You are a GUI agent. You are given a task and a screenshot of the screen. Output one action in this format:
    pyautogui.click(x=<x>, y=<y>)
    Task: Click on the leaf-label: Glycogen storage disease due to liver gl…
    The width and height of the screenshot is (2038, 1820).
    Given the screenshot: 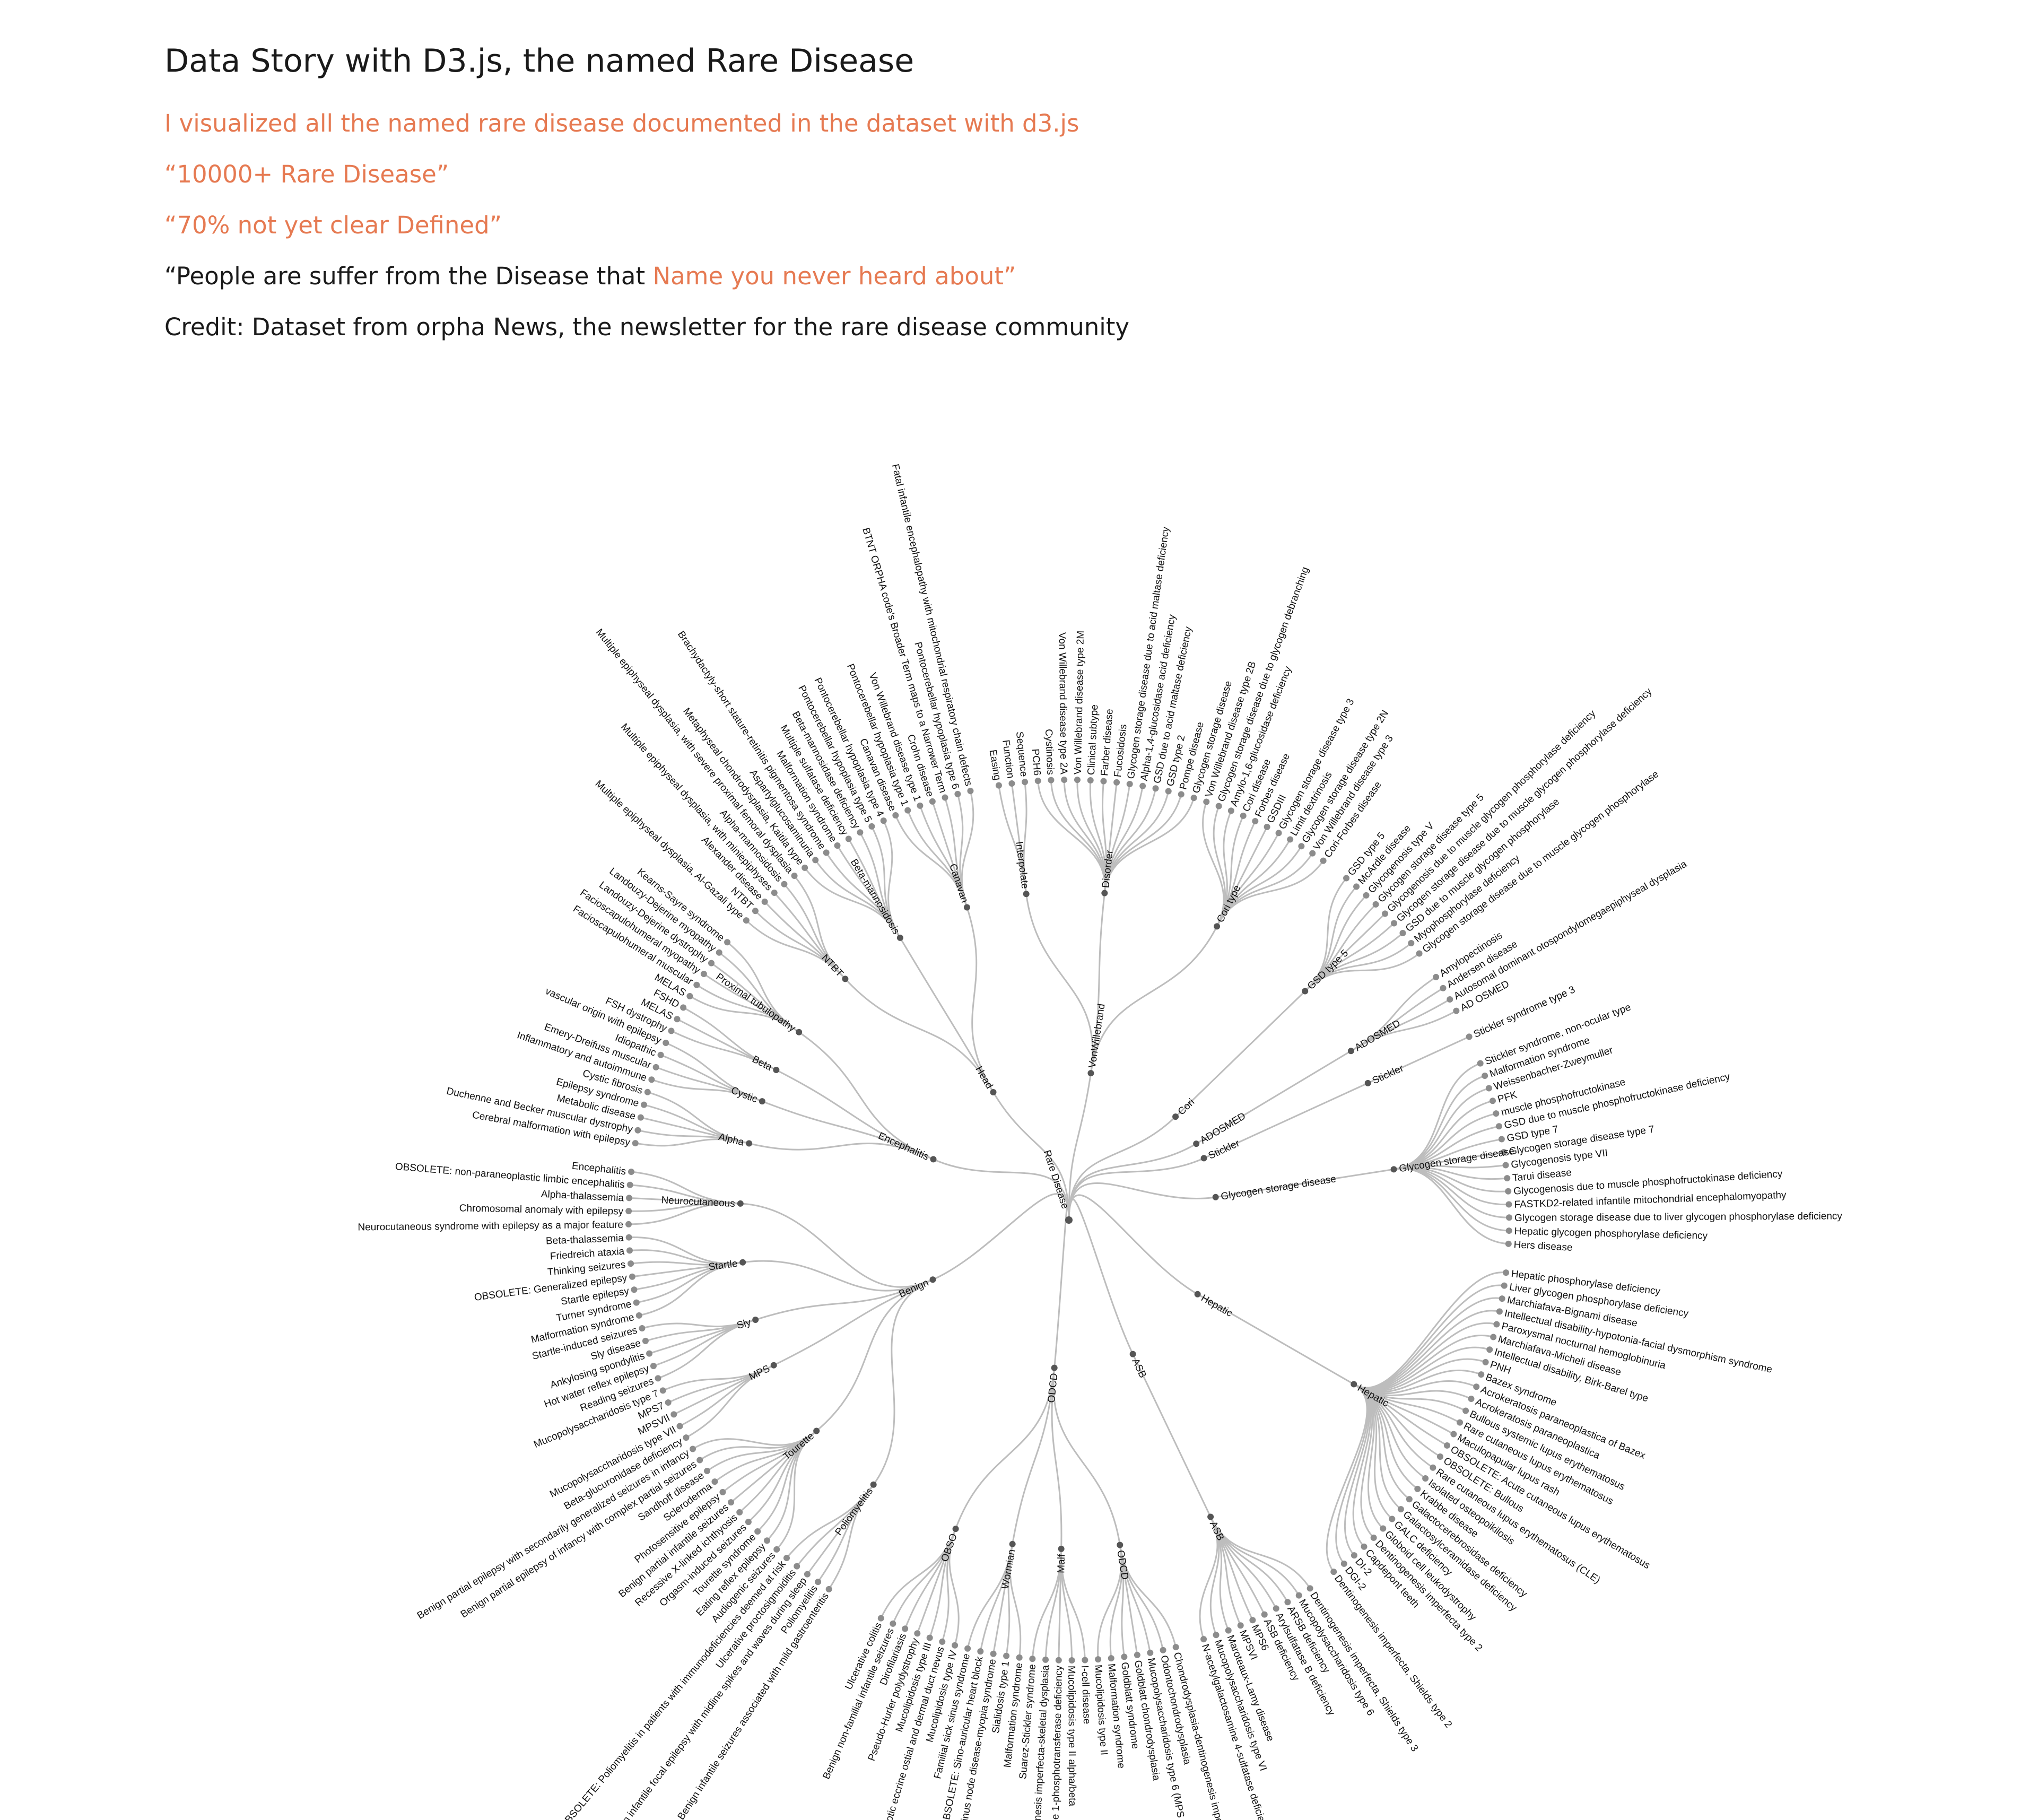 What is the action you would take?
    pyautogui.click(x=1678, y=1217)
    